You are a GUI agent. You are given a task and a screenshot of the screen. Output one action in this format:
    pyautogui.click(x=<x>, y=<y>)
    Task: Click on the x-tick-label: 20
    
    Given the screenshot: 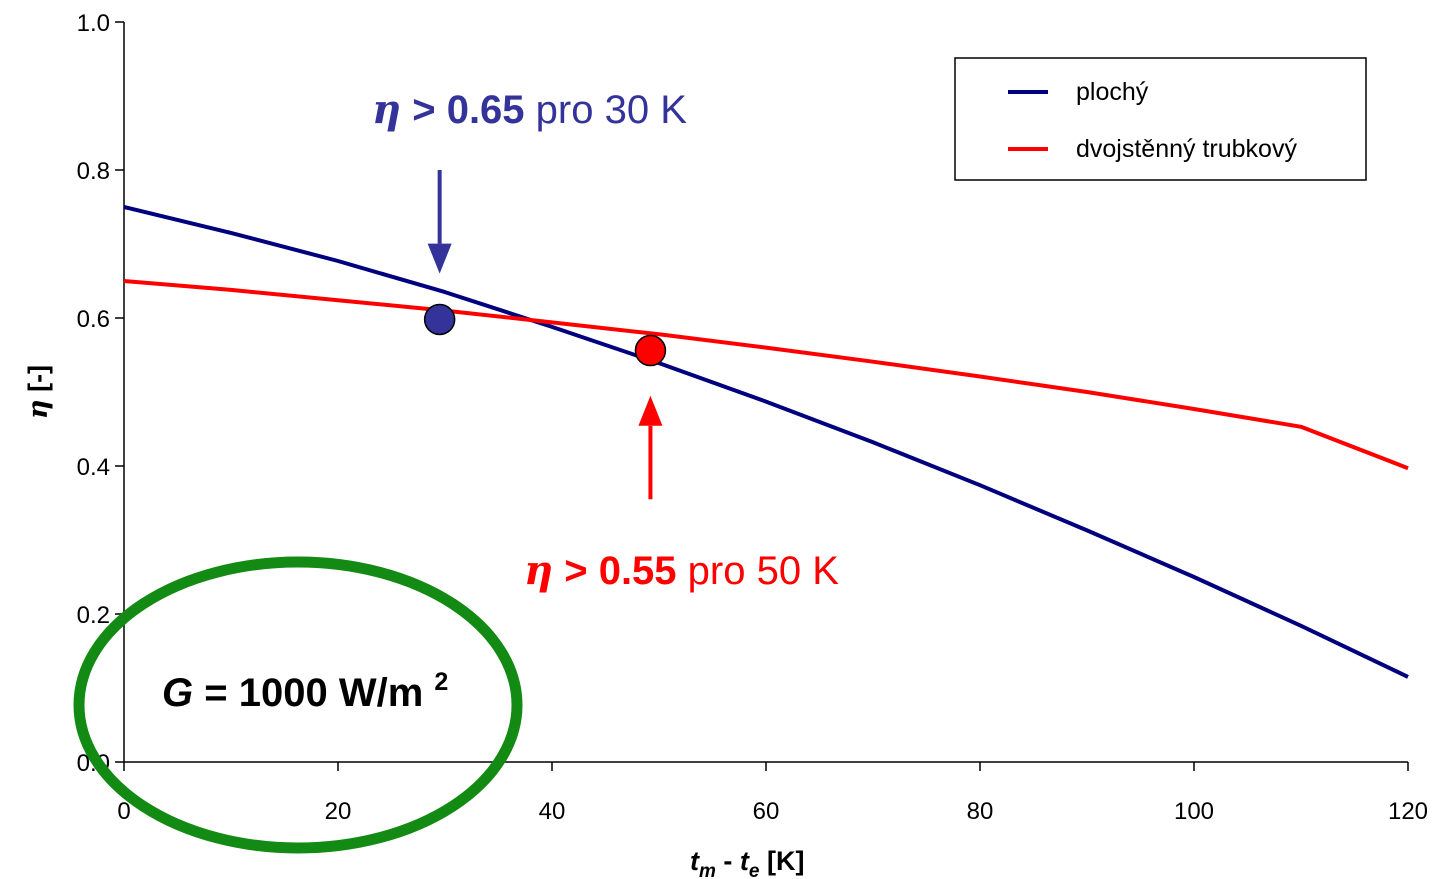 What is the action you would take?
    pyautogui.click(x=338, y=811)
    